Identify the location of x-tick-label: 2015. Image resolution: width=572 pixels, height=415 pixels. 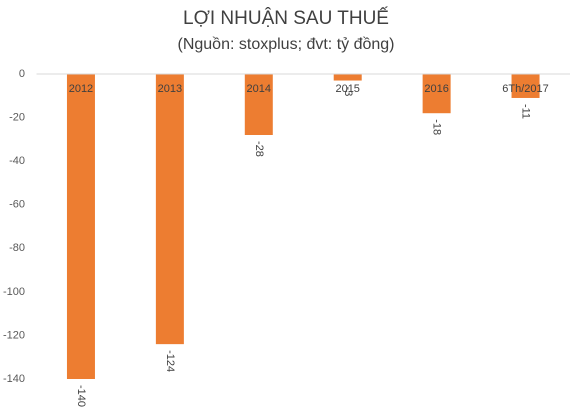
(347, 89).